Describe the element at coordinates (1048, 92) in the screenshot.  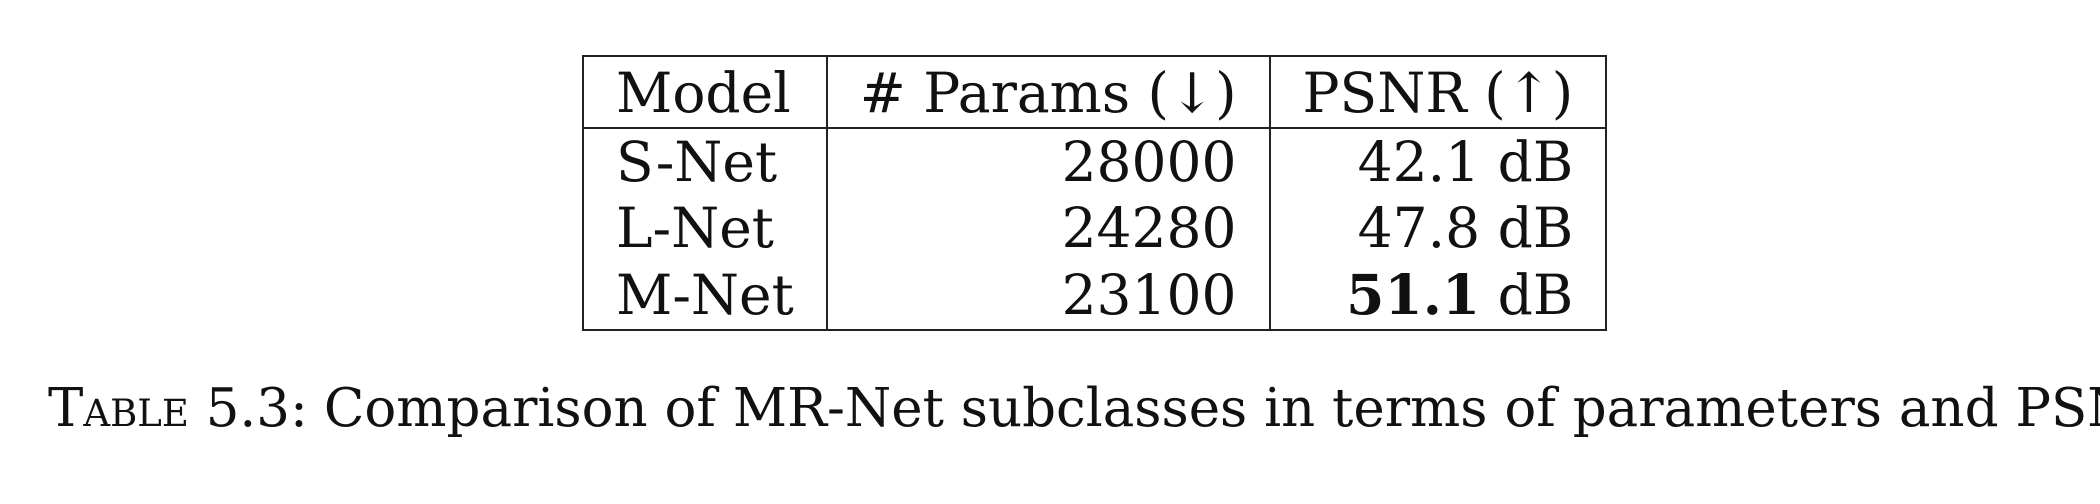
I see `header-params: # Params (↓)` at that location.